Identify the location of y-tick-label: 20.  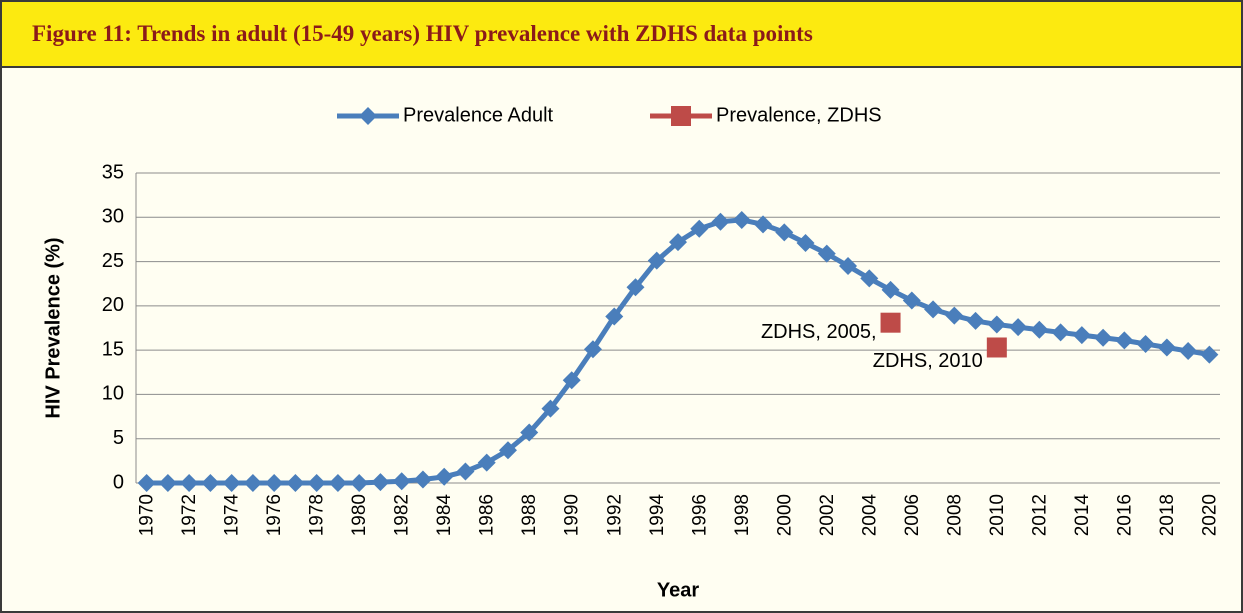
(113, 305).